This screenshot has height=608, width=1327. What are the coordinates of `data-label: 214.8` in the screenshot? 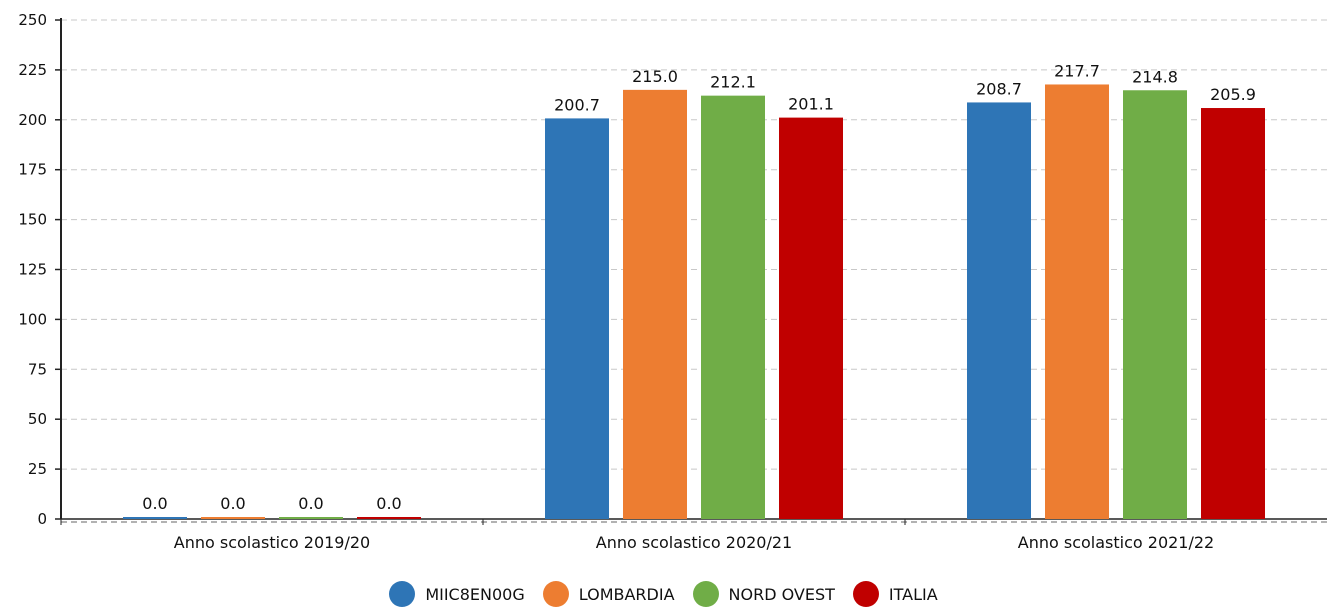 It's located at (1155, 76).